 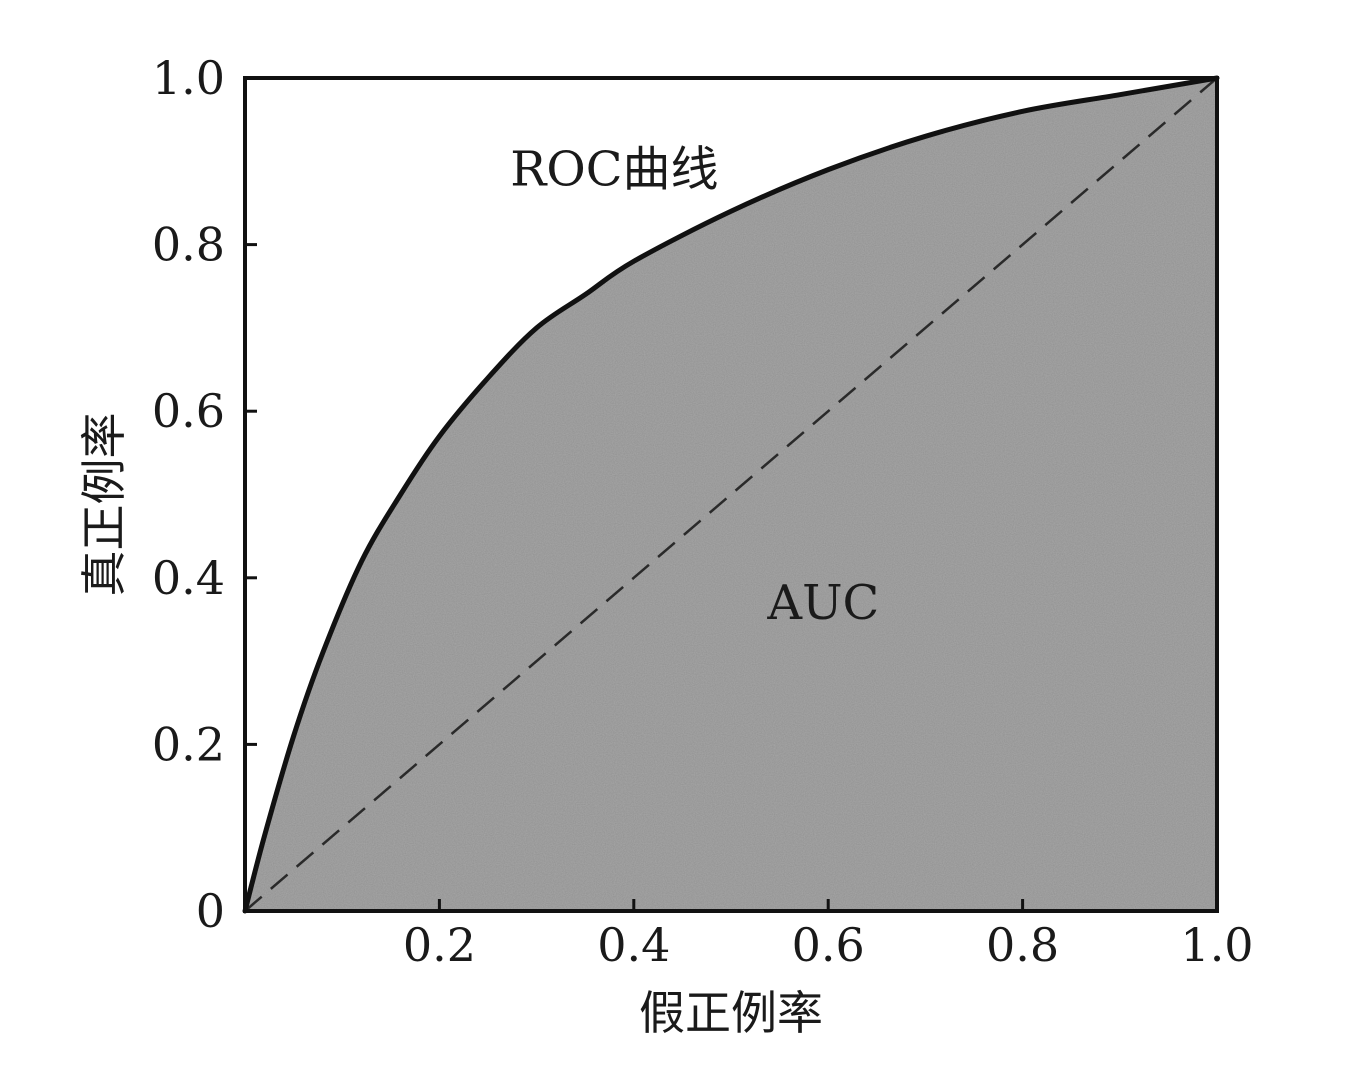 I want to click on x-tick-label: 1.0, so click(x=1216, y=945).